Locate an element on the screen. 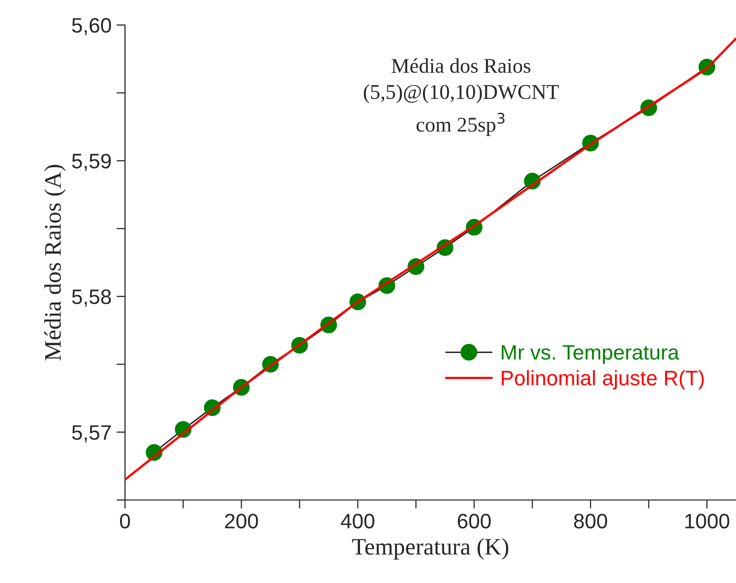 This screenshot has height=583, width=736. legend-label: Polinomial ajuste R(T) is located at coordinates (603, 380).